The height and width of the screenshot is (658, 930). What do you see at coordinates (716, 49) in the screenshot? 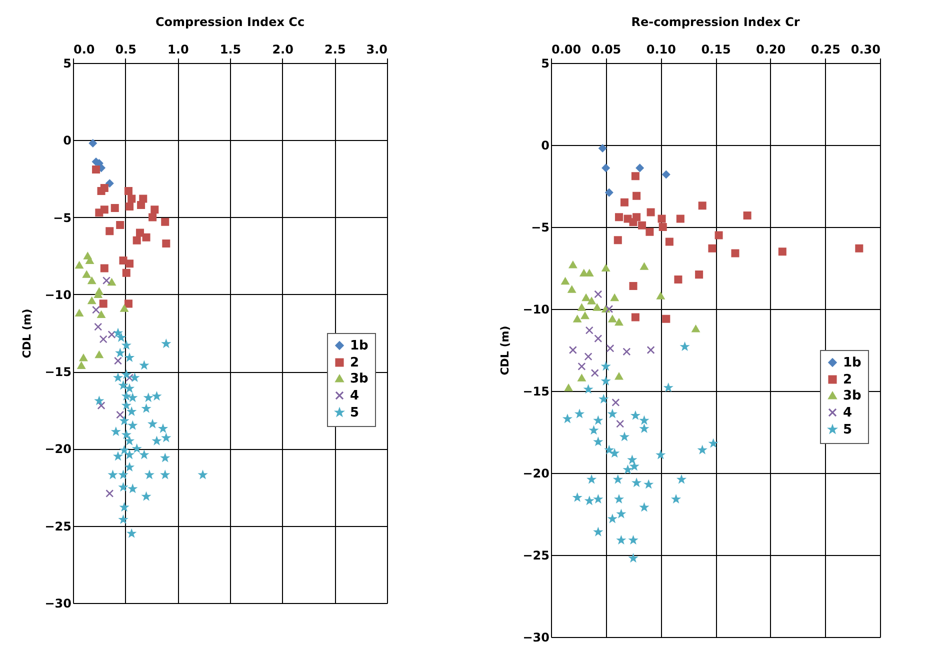
I see `x-tick-label: 0.15` at bounding box center [716, 49].